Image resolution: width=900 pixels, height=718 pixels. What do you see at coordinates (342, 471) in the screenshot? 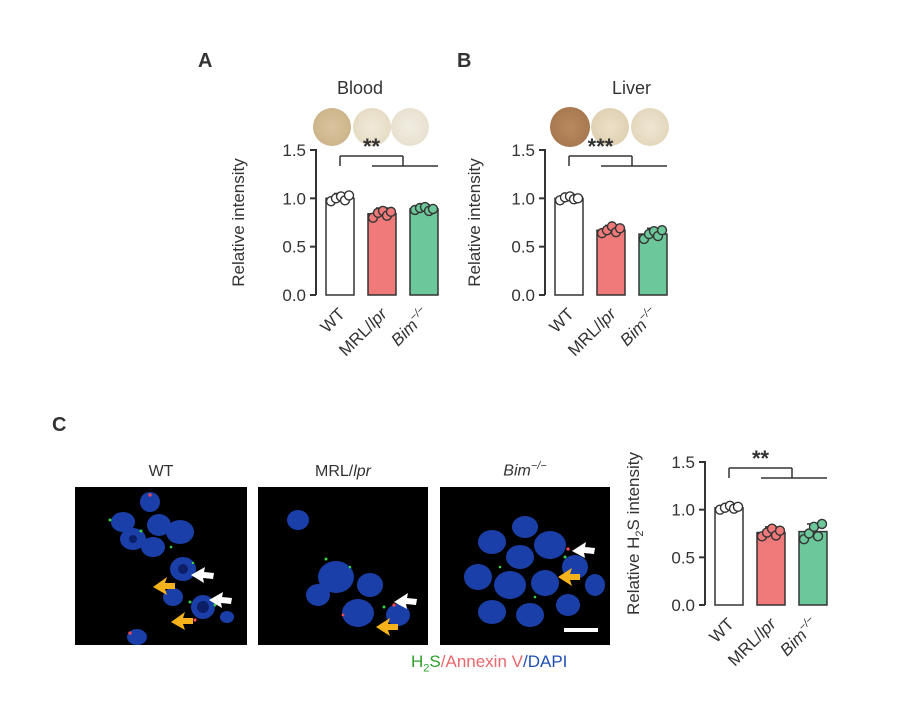
I see `micrograph-label-mrl: MRL/lpr` at bounding box center [342, 471].